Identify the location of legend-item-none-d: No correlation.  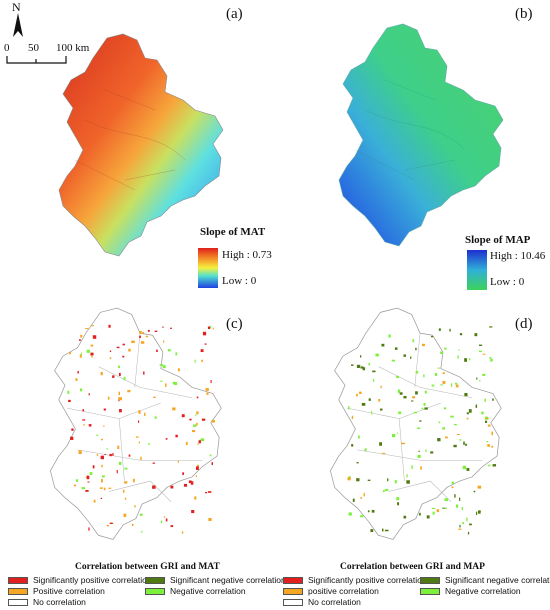
(322, 602).